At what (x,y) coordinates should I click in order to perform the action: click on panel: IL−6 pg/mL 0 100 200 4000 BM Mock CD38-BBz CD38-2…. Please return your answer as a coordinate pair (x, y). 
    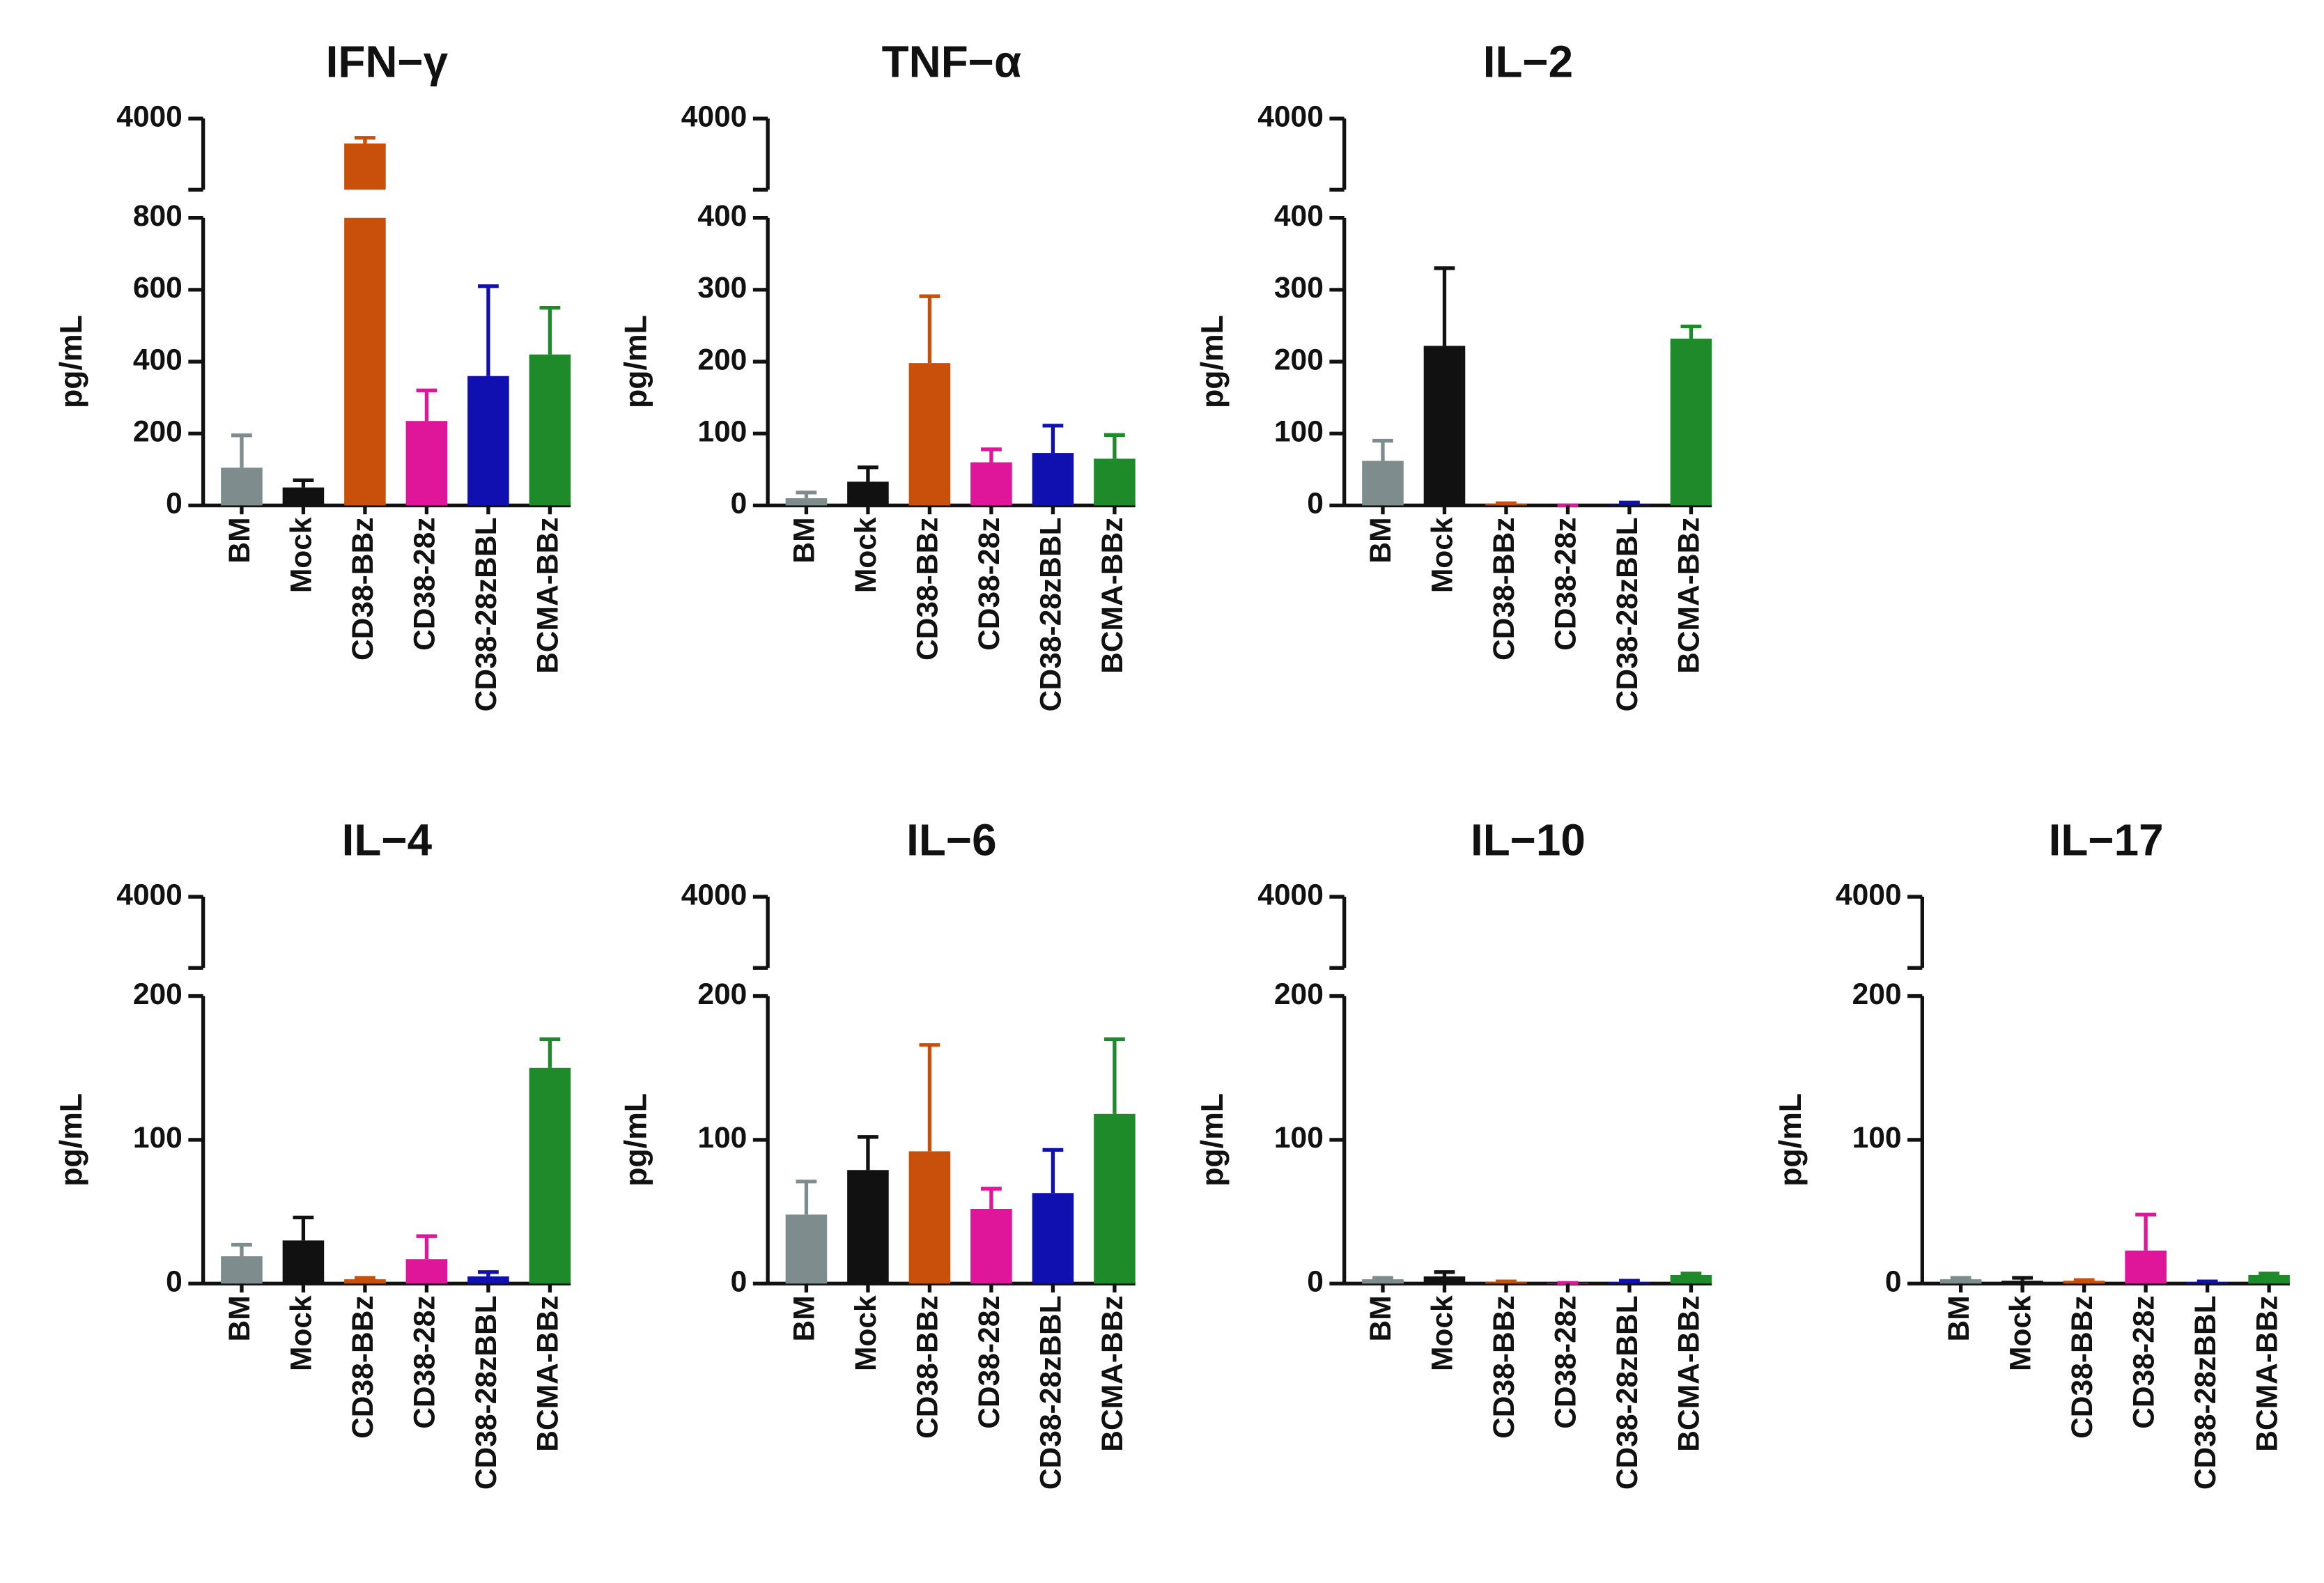
    Looking at the image, I should click on (877, 1152).